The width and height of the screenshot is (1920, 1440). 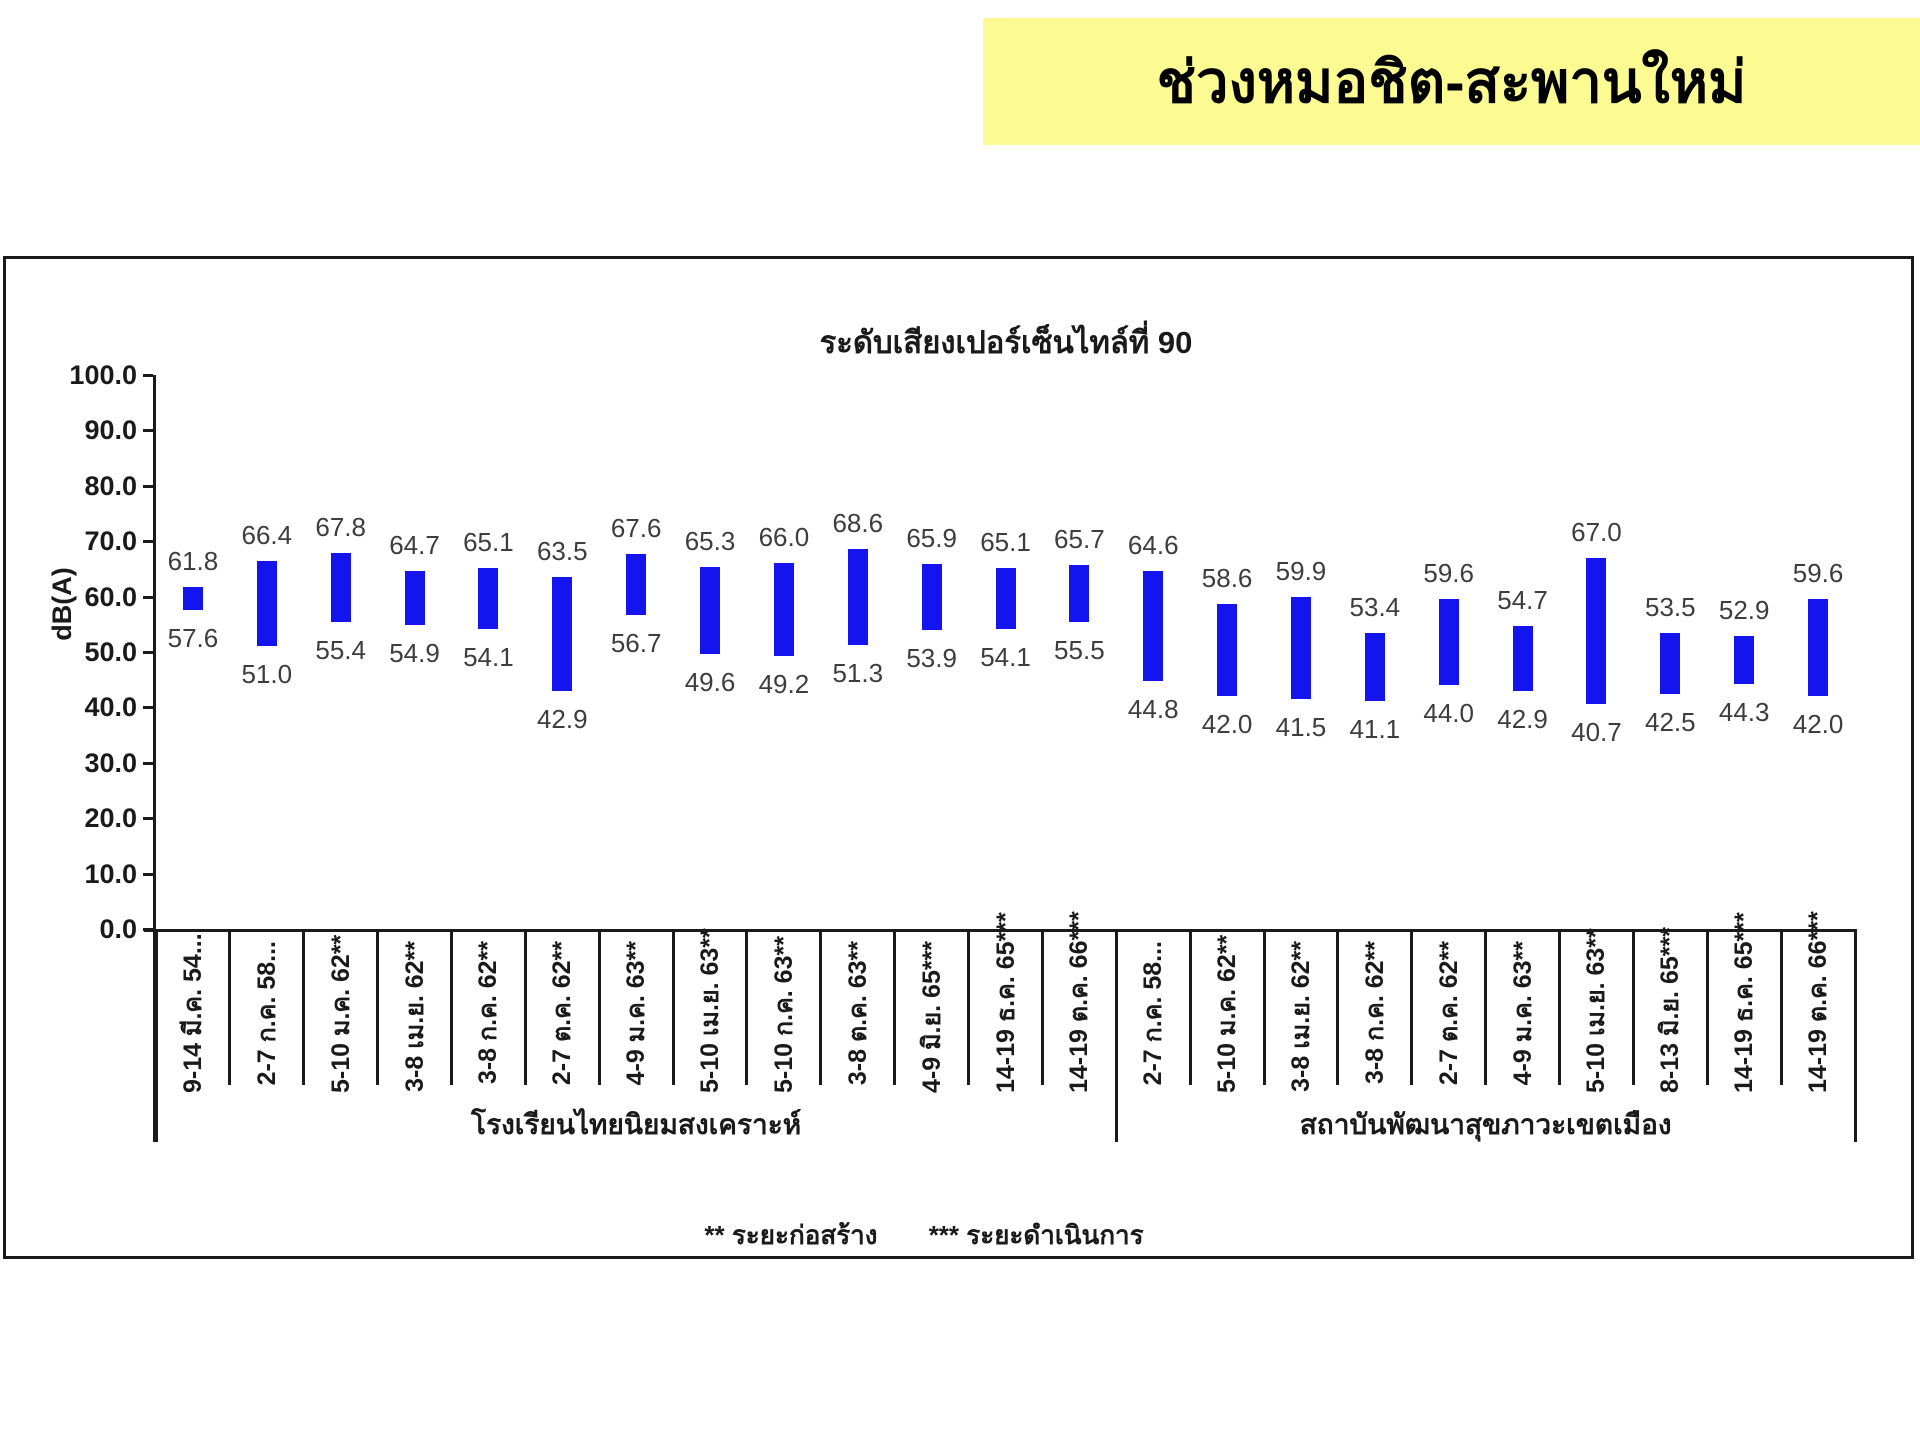 I want to click on bar-min-label: 51.3, so click(x=858, y=672).